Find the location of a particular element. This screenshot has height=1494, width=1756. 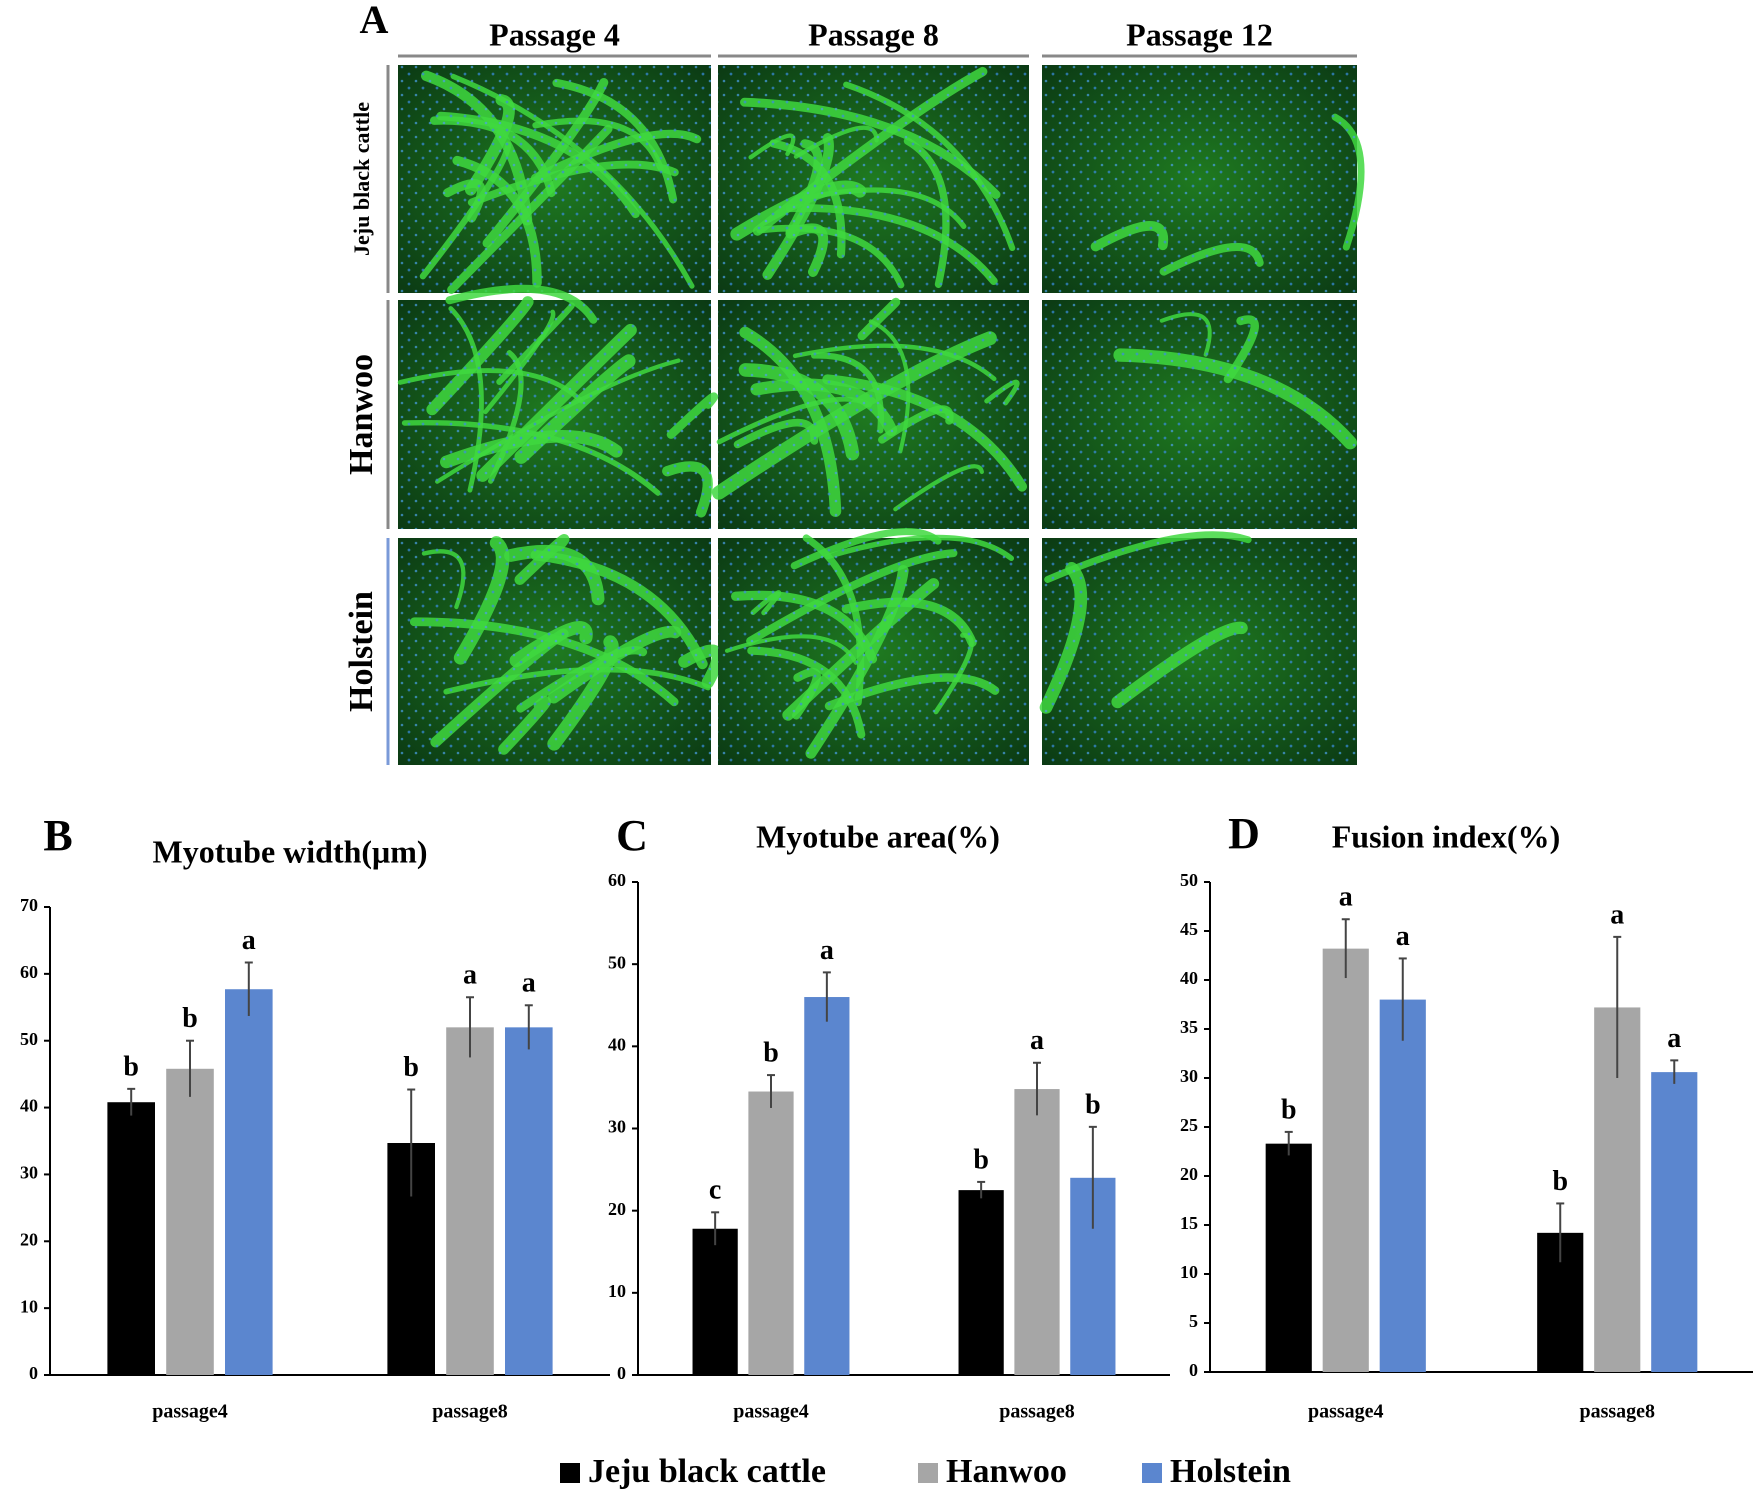

significance-letter: c is located at coordinates (715, 1190).